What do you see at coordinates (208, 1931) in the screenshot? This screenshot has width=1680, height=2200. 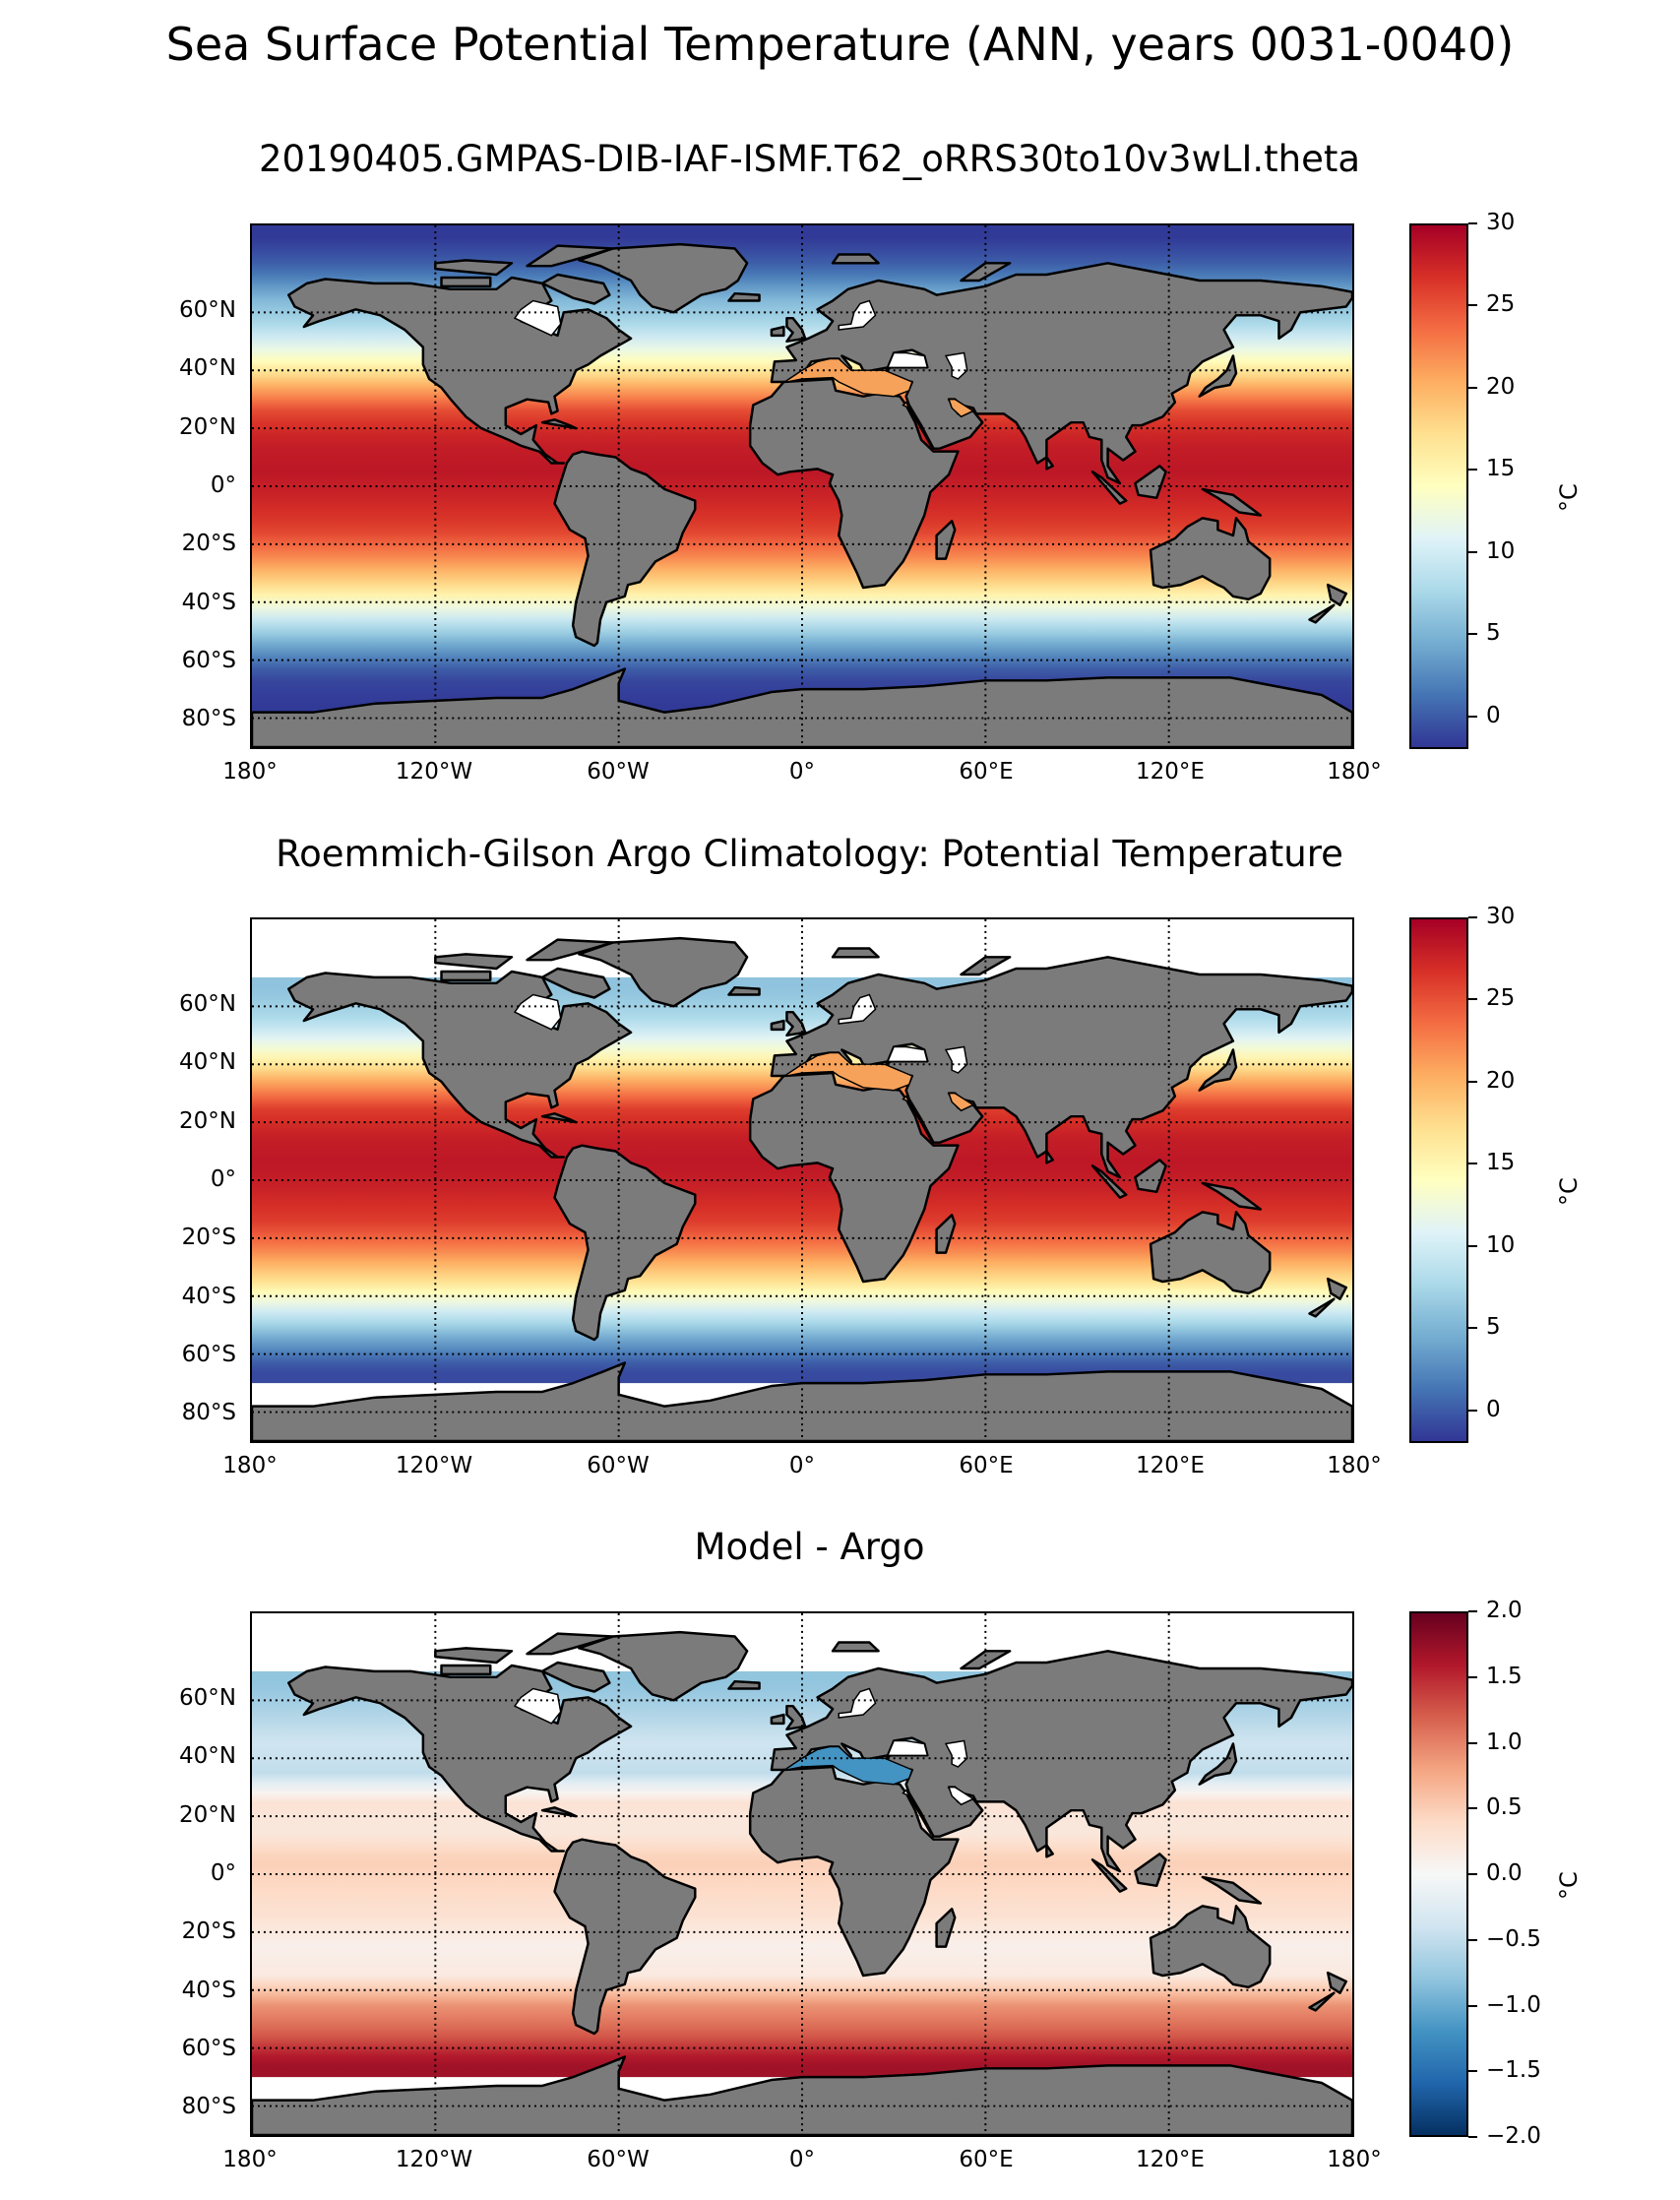 I see `y-tick-label: 20°S` at bounding box center [208, 1931].